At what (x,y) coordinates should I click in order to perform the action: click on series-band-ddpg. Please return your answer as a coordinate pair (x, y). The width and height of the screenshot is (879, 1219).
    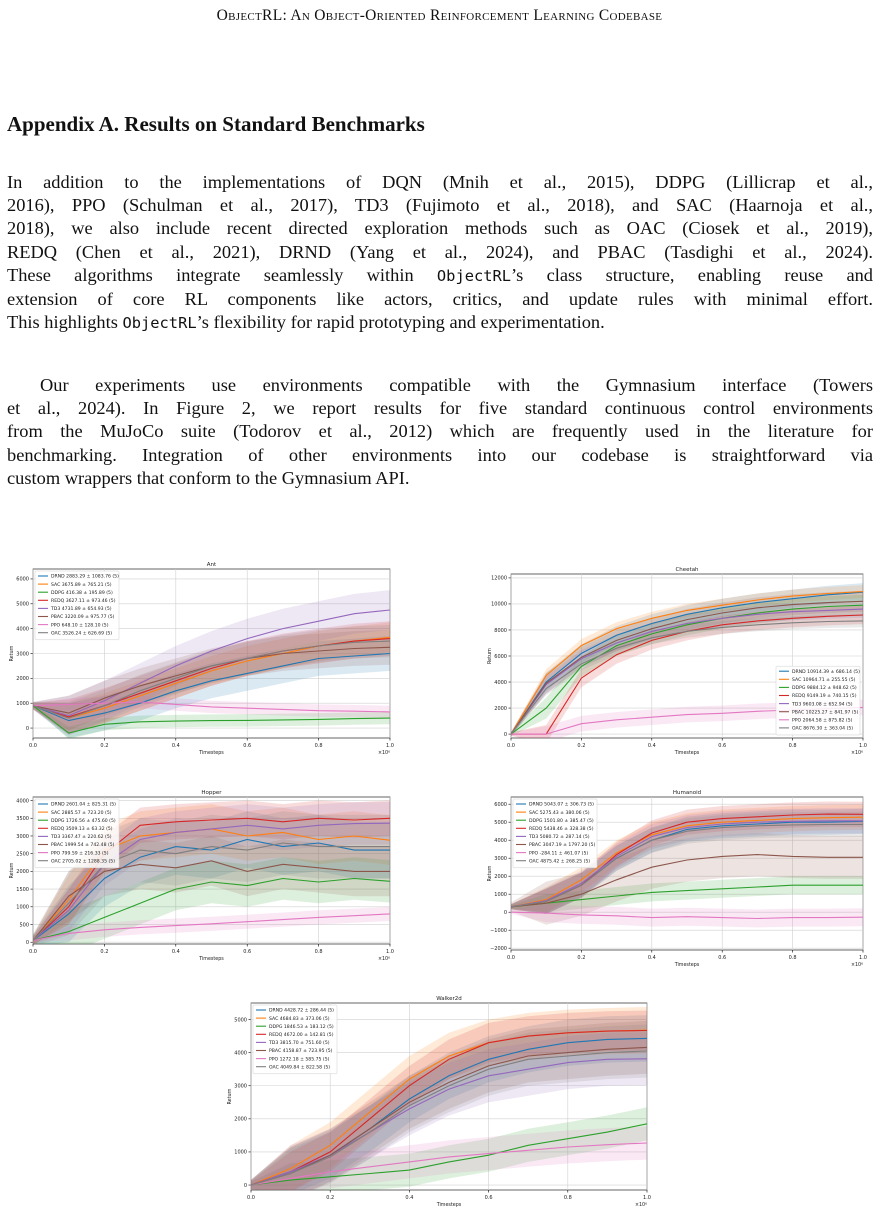
    Looking at the image, I should click on (687, 894).